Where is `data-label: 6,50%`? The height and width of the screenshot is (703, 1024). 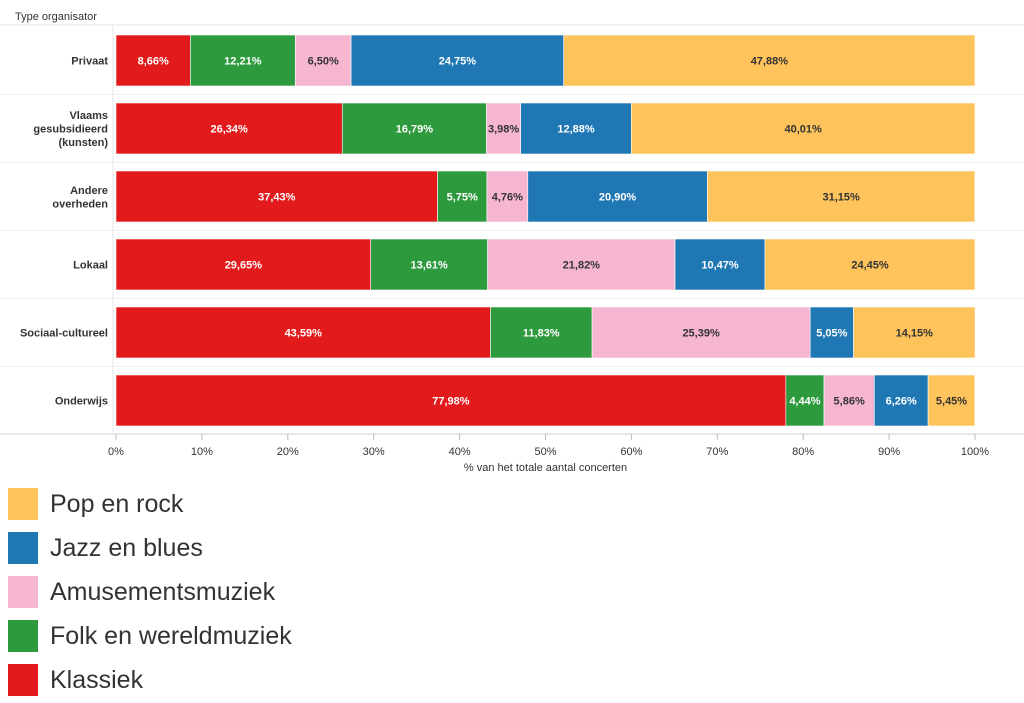 data-label: 6,50% is located at coordinates (323, 62).